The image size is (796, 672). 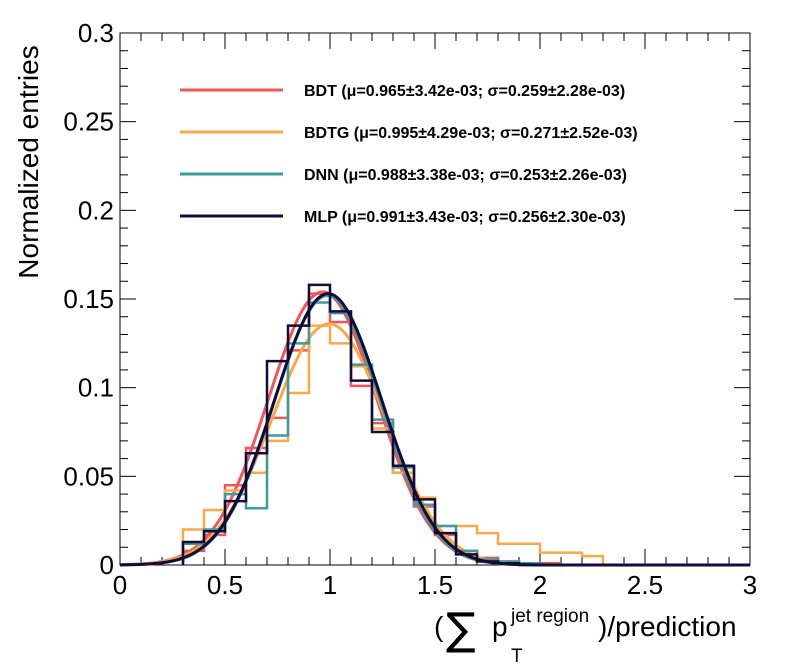 What do you see at coordinates (88, 299) in the screenshot?
I see `y-tick-label: 0.15` at bounding box center [88, 299].